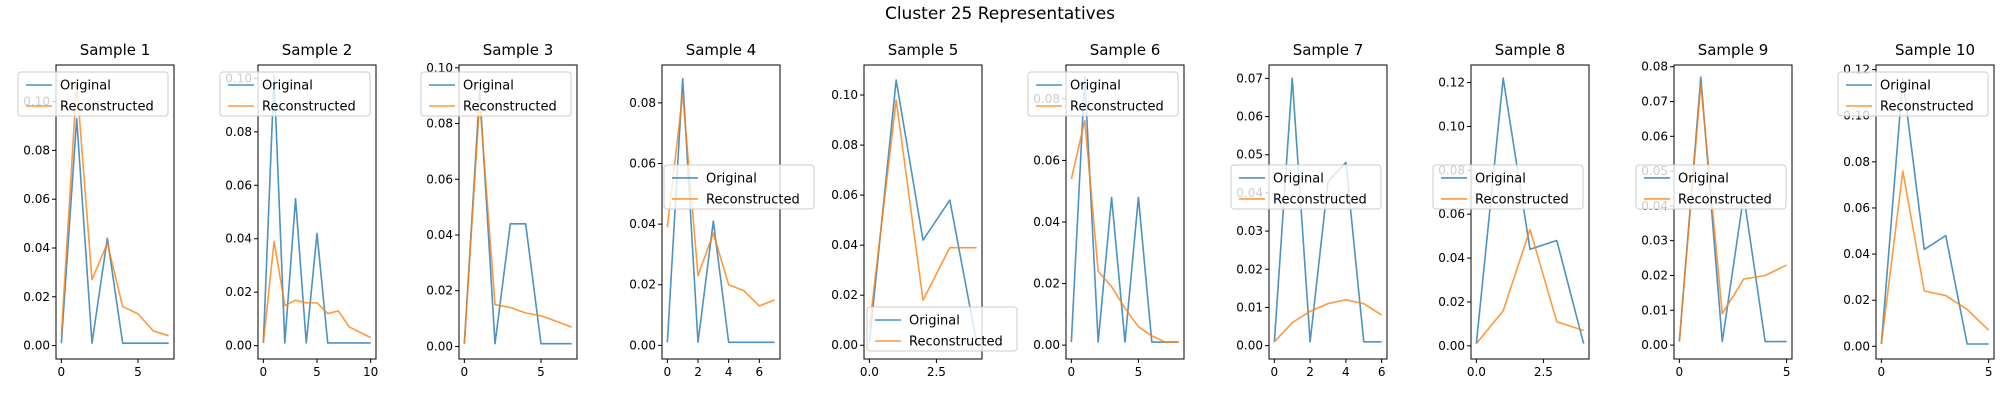 Image resolution: width=2000 pixels, height=400 pixels. What do you see at coordinates (729, 372) in the screenshot?
I see `x-tick-label: 4` at bounding box center [729, 372].